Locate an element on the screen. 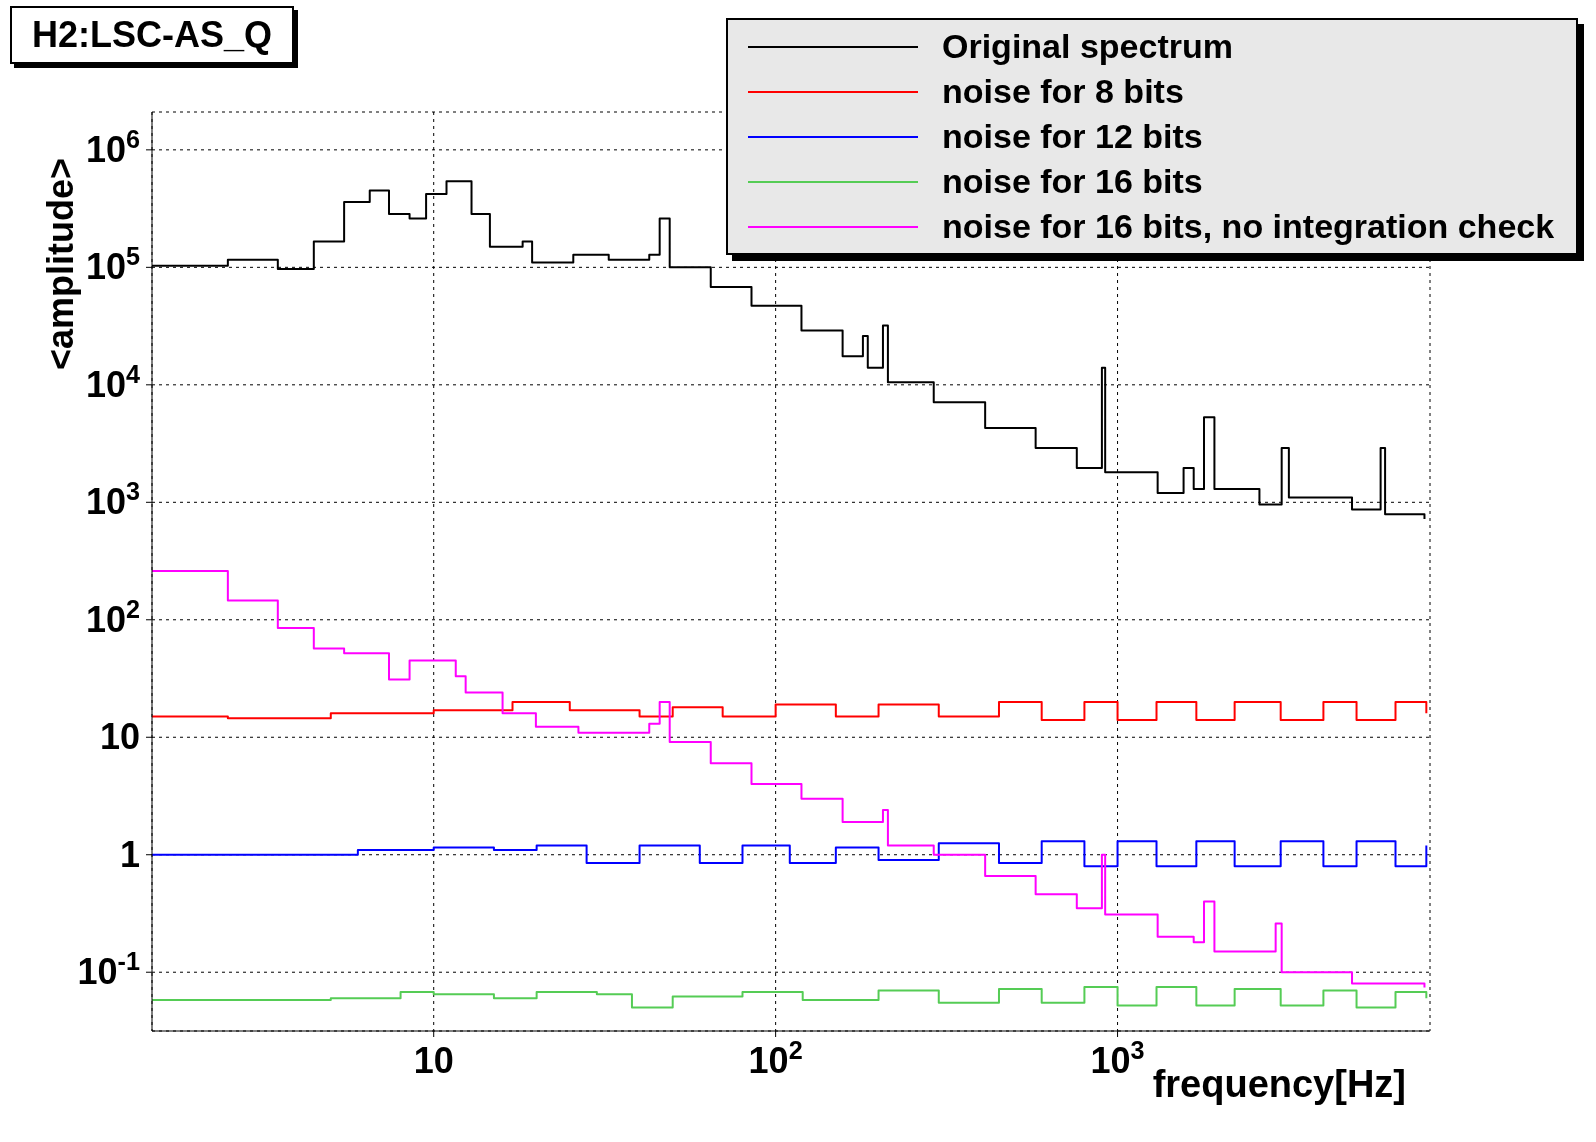 The width and height of the screenshot is (1596, 1142). legend-label: noise for 16 bits, no integration check is located at coordinates (1248, 226).